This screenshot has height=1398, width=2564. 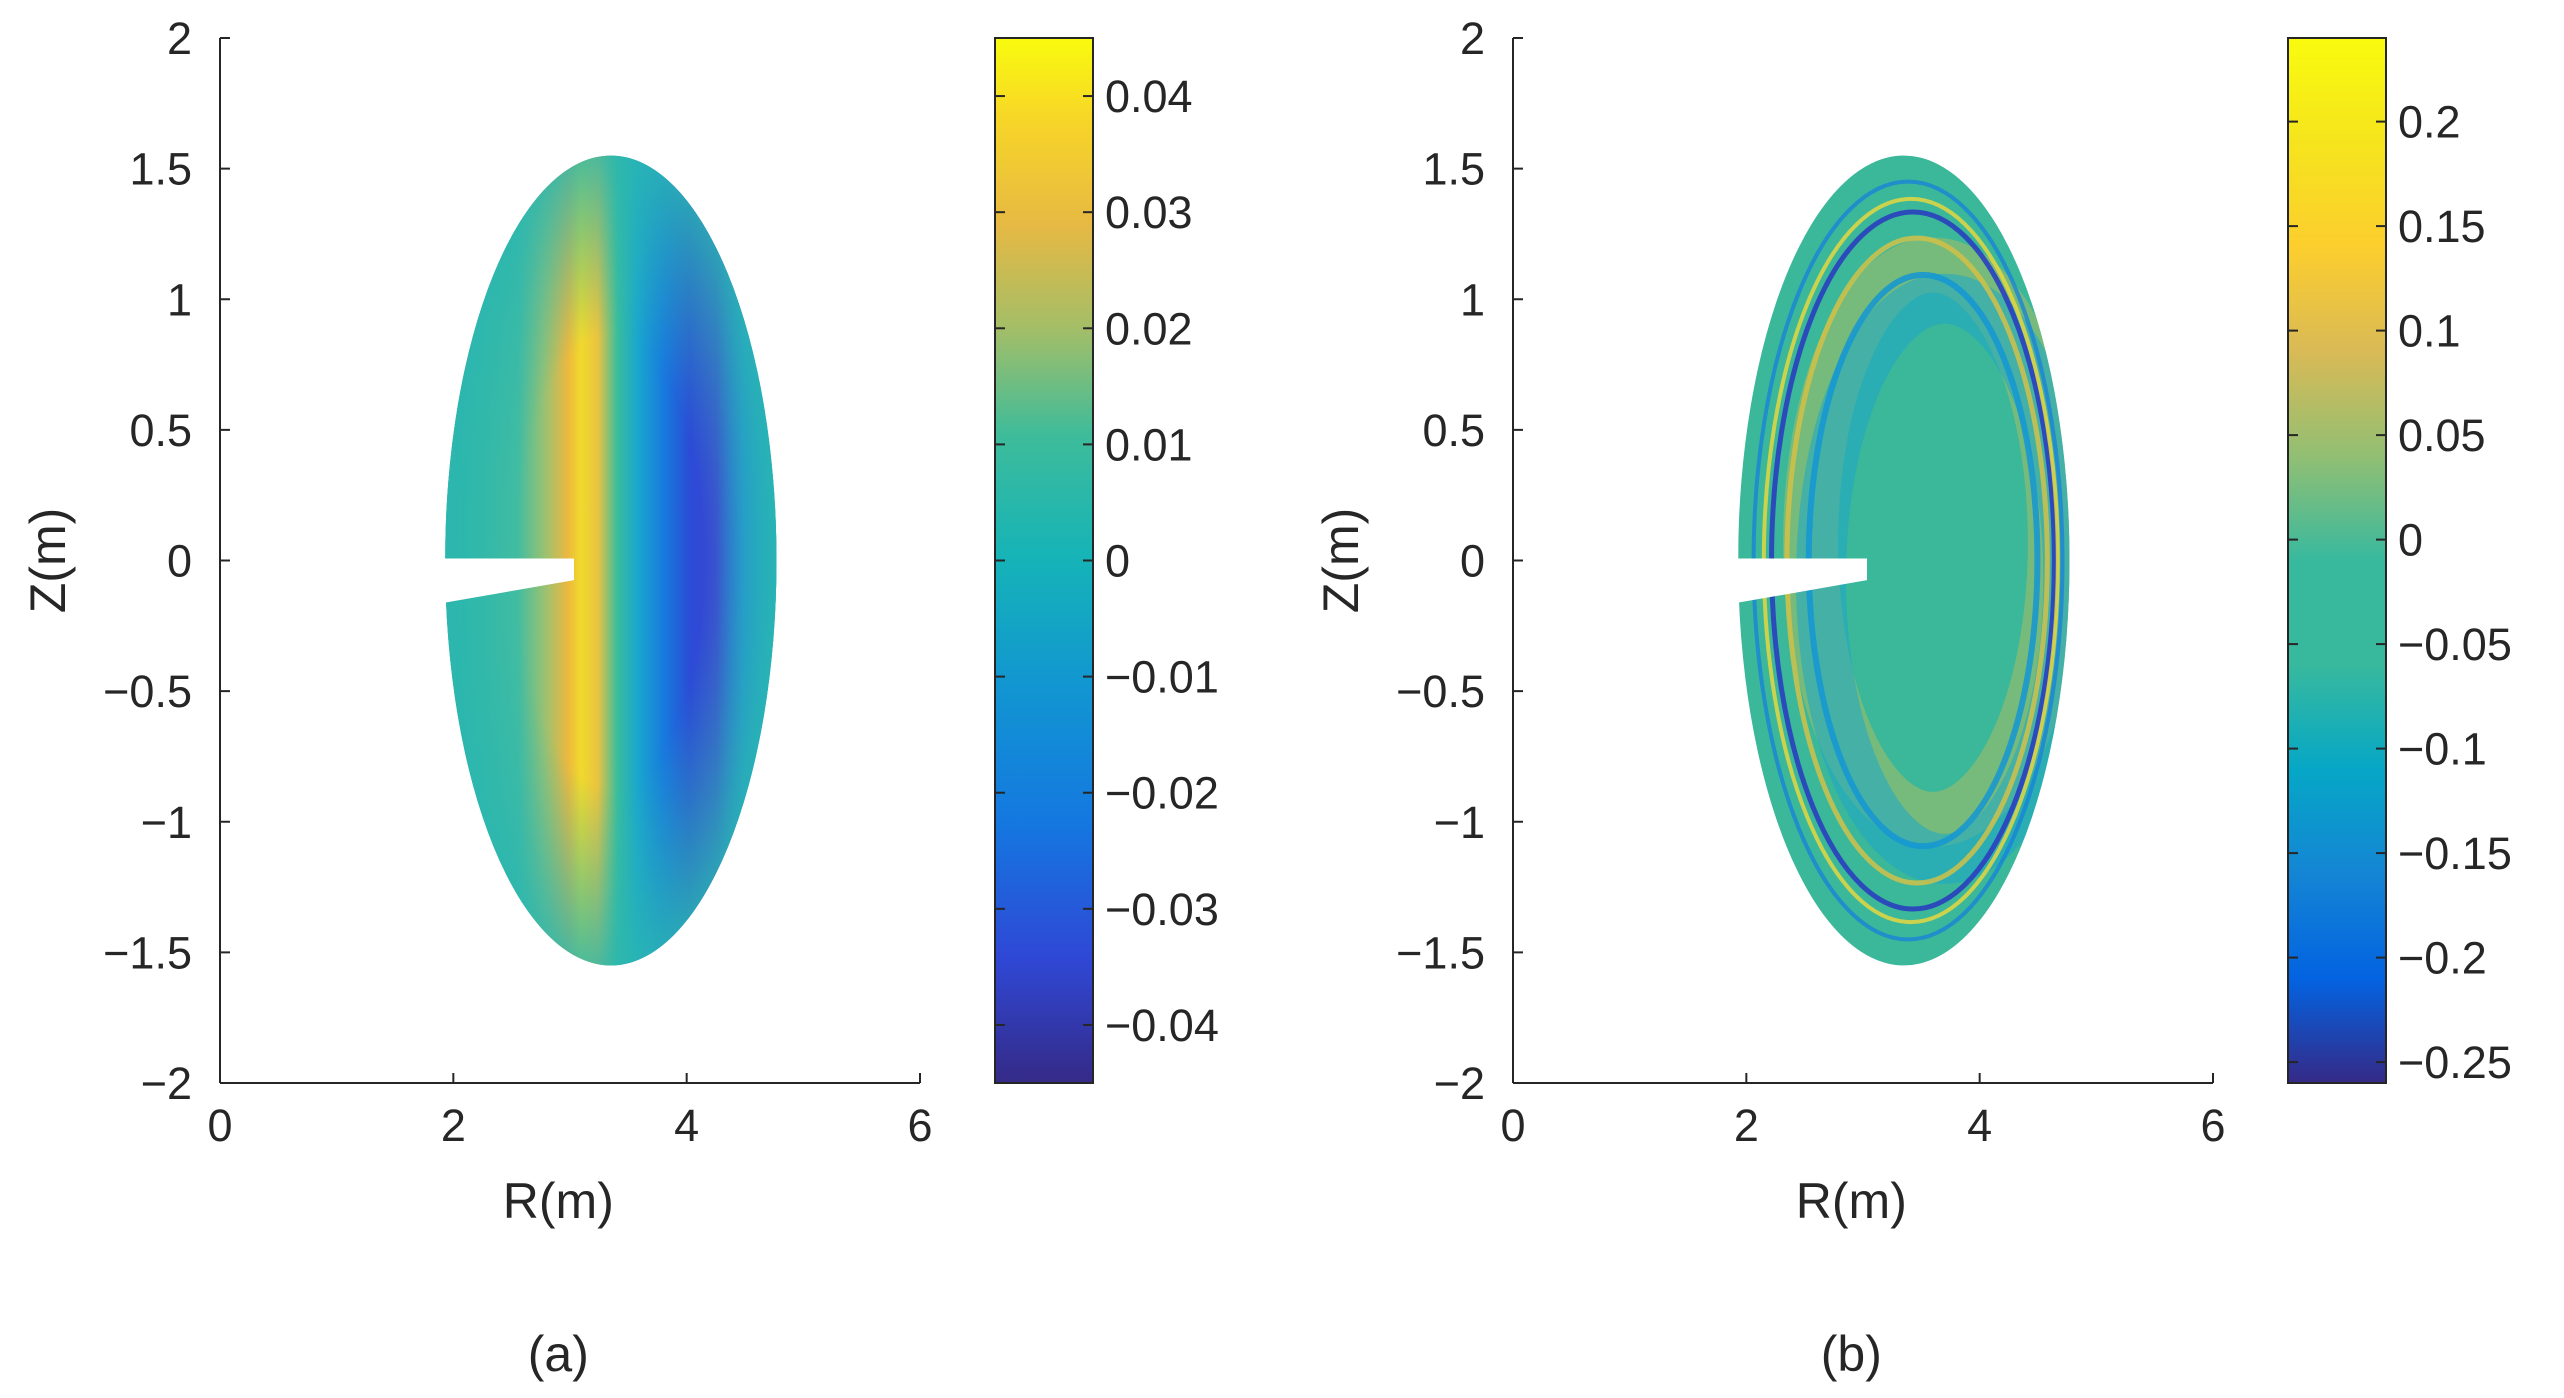 What do you see at coordinates (1149, 212) in the screenshot?
I see `colorbar-tick-label: 0.03` at bounding box center [1149, 212].